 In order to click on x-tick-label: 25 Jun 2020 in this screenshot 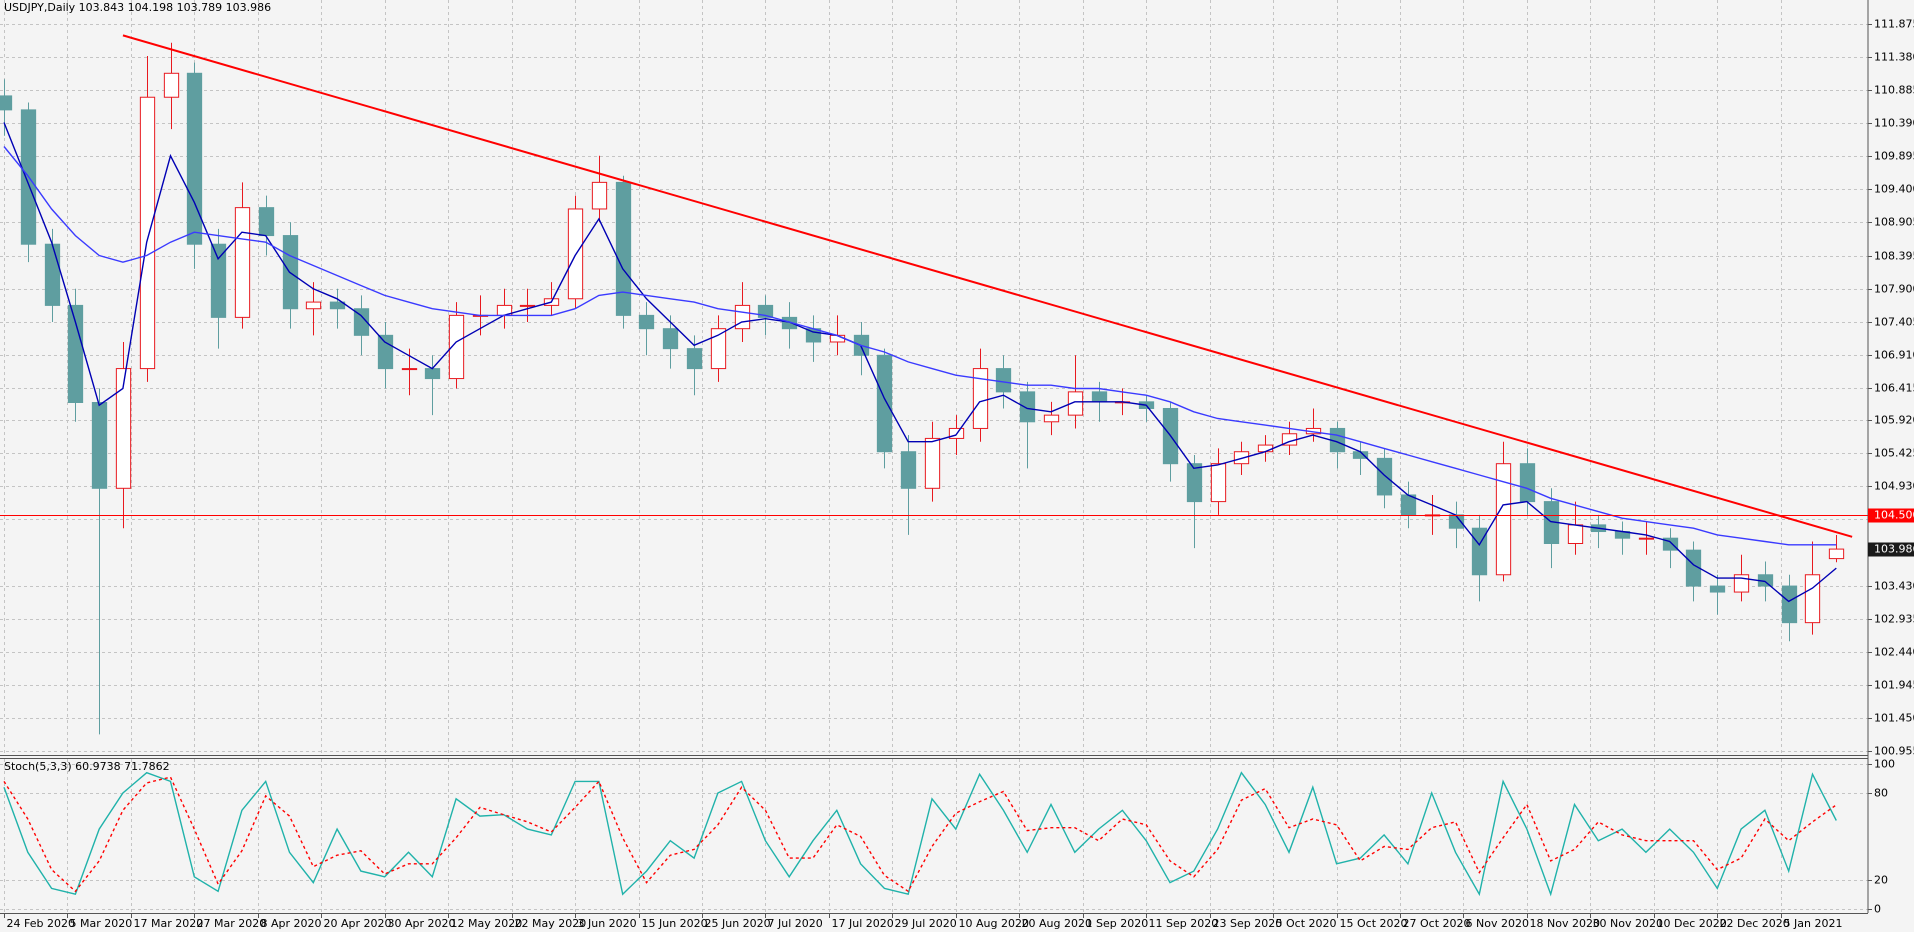, I will do `click(738, 923)`.